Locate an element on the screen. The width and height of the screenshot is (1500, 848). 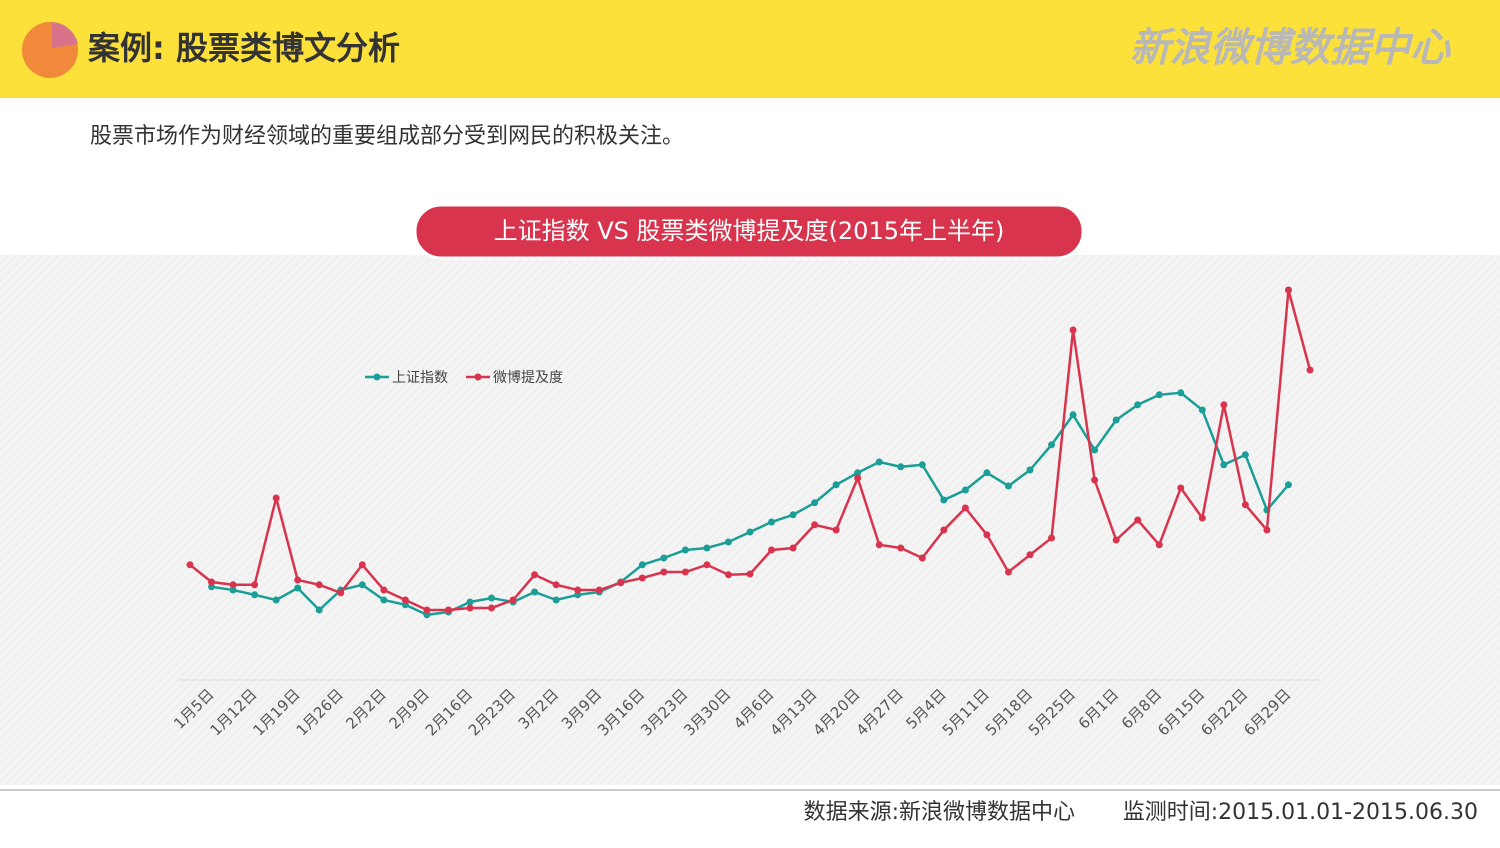
legend-label: 上证指数 is located at coordinates (420, 378).